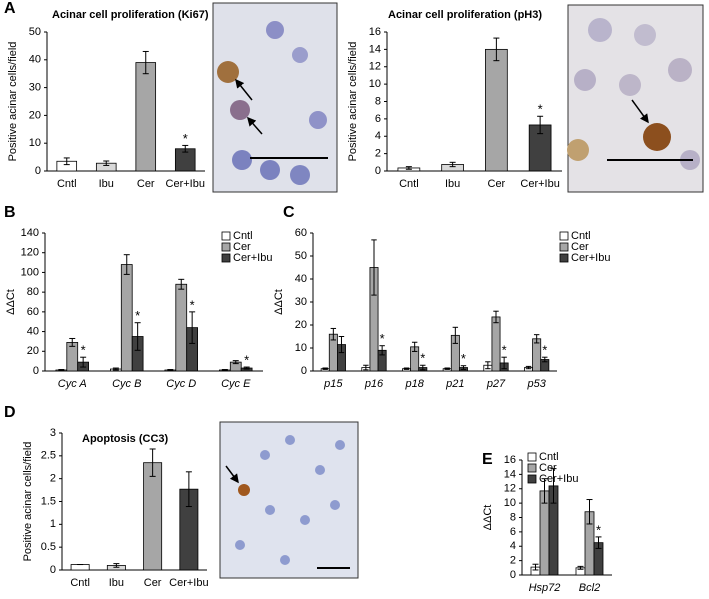 This screenshot has width=709, height=599. Describe the element at coordinates (275, 97) in the screenshot. I see `micrograph-ki67` at that location.